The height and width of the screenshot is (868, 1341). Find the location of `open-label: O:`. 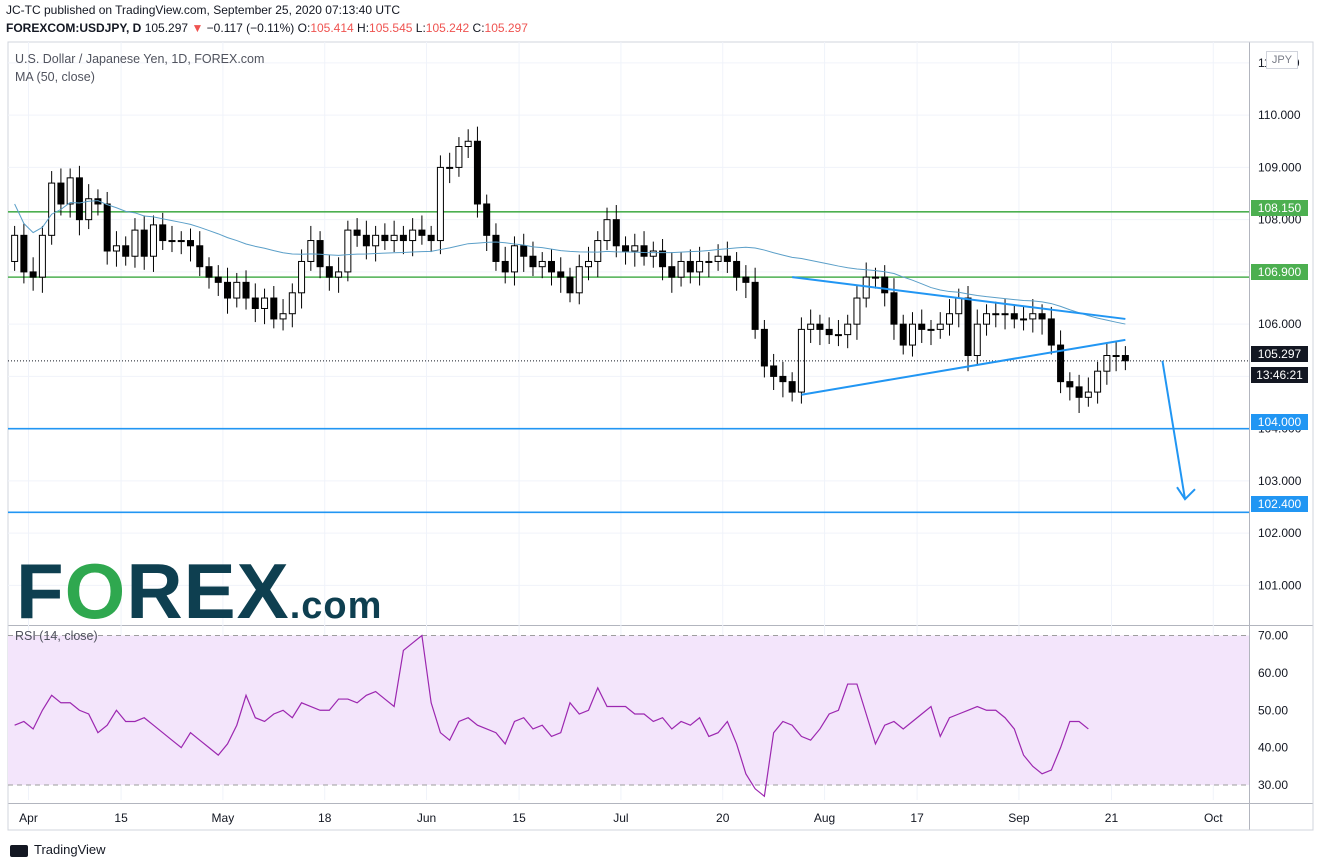

open-label: O: is located at coordinates (304, 28).